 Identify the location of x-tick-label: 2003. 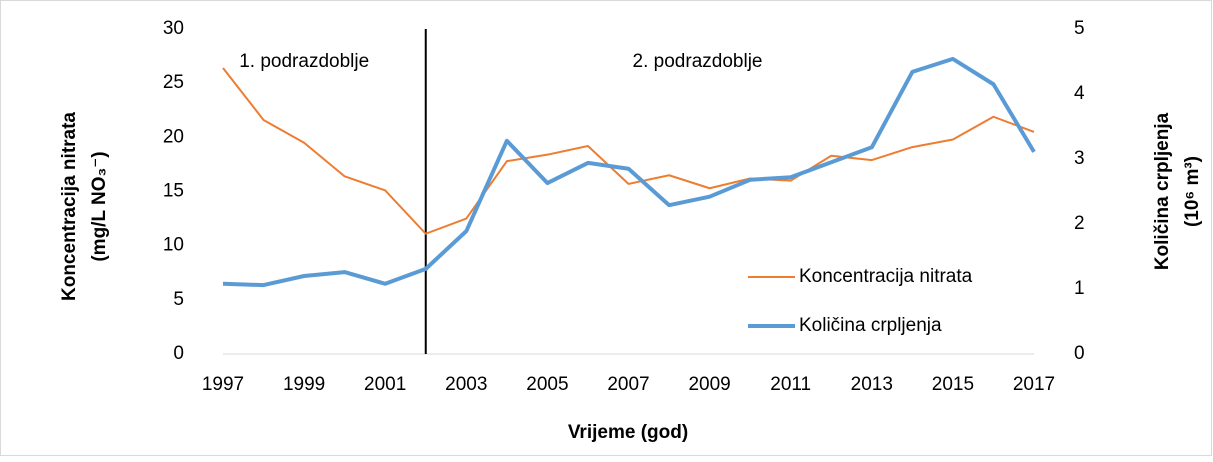
(466, 384).